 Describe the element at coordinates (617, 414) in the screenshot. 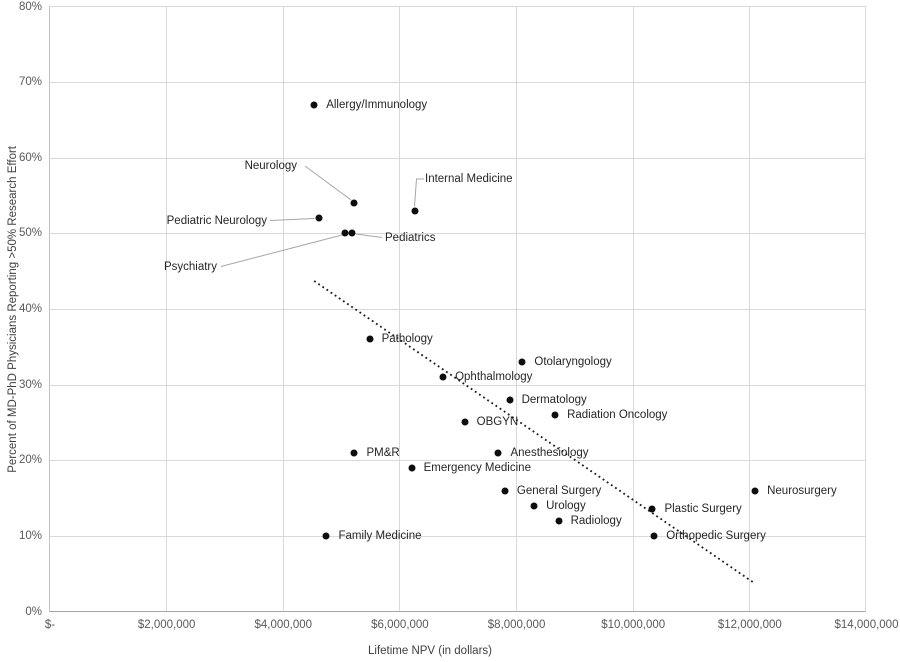

I see `data-point-label: Radiation Oncology` at that location.